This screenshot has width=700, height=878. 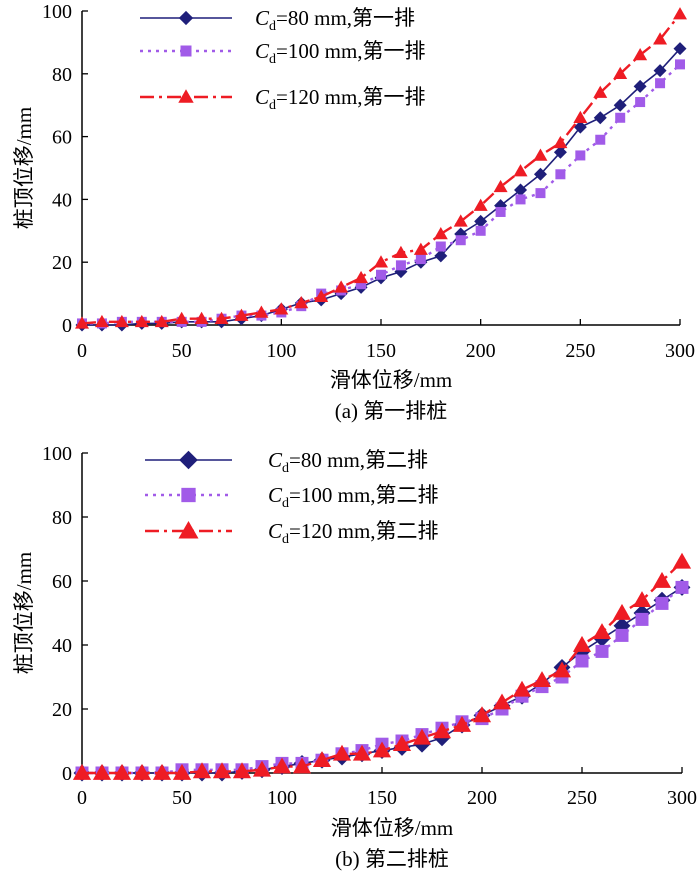 What do you see at coordinates (57, 454) in the screenshot?
I see `y-tick-label: 100` at bounding box center [57, 454].